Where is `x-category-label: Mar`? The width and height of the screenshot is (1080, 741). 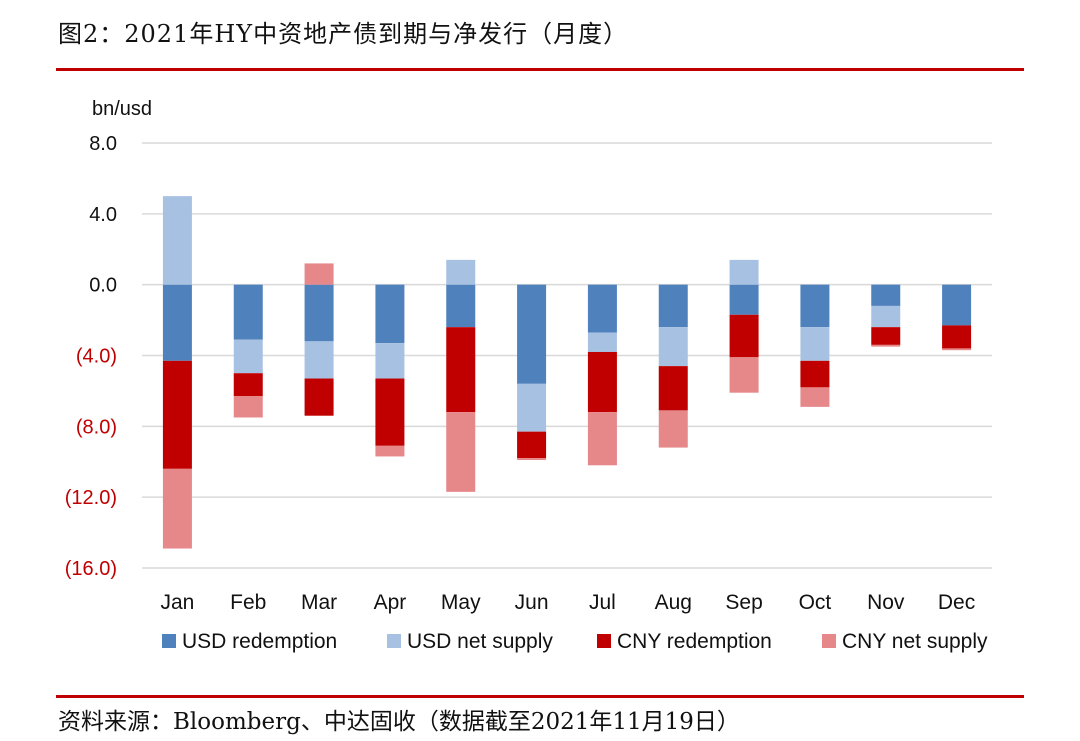 x-category-label: Mar is located at coordinates (319, 602).